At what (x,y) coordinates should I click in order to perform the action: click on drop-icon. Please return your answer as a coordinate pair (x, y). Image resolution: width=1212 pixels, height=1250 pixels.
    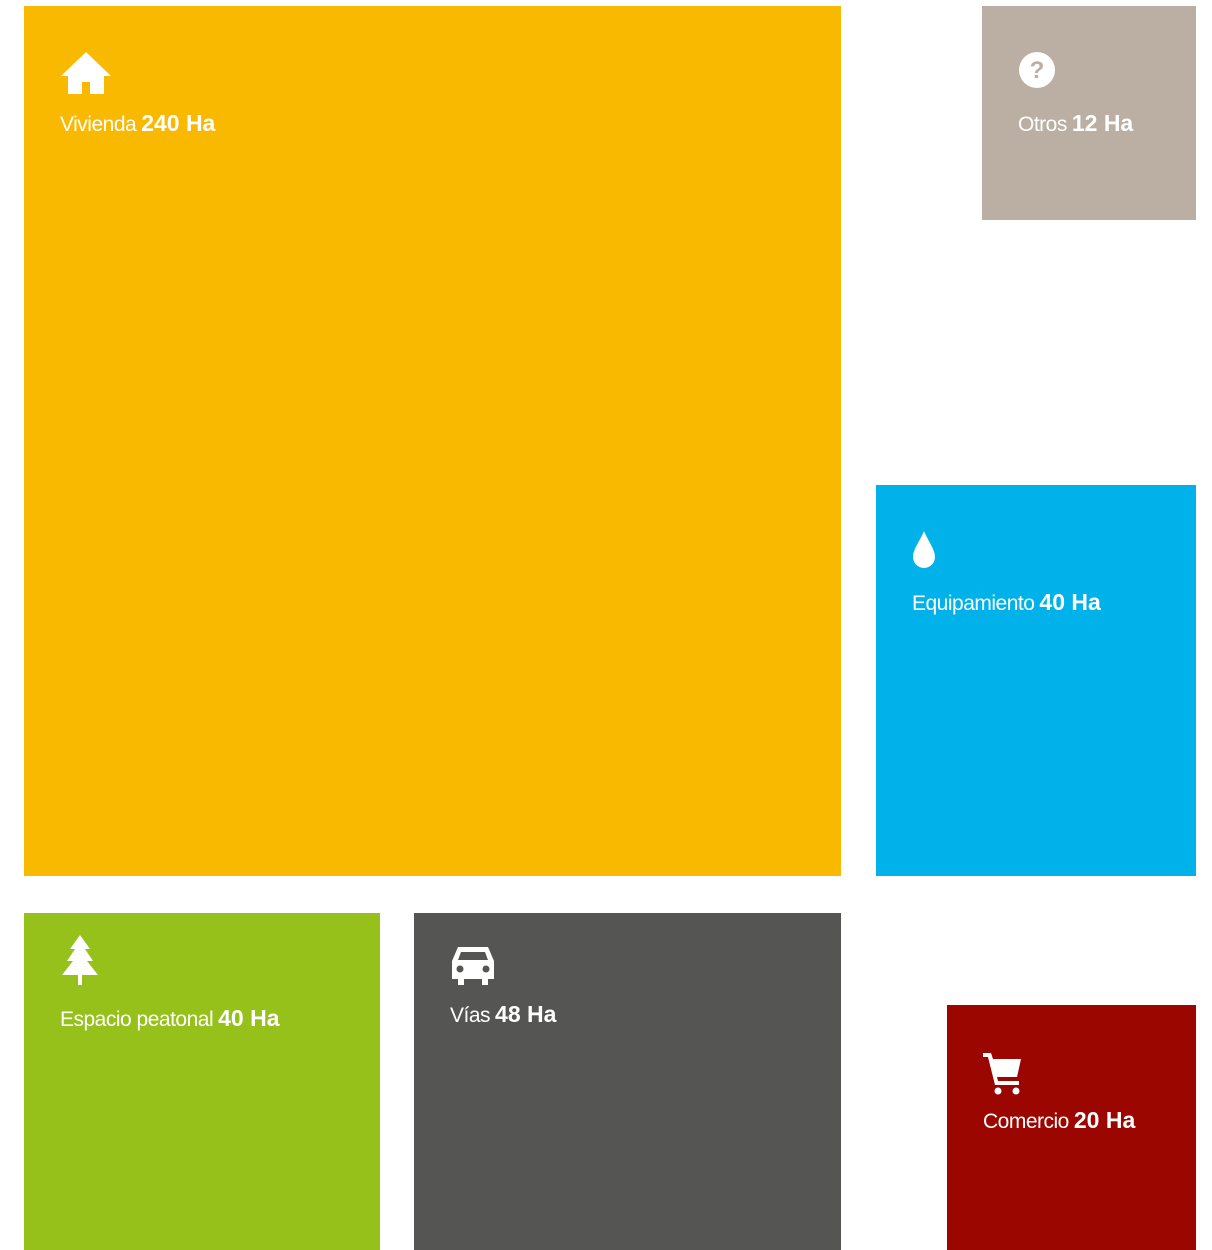
    Looking at the image, I should click on (924, 549).